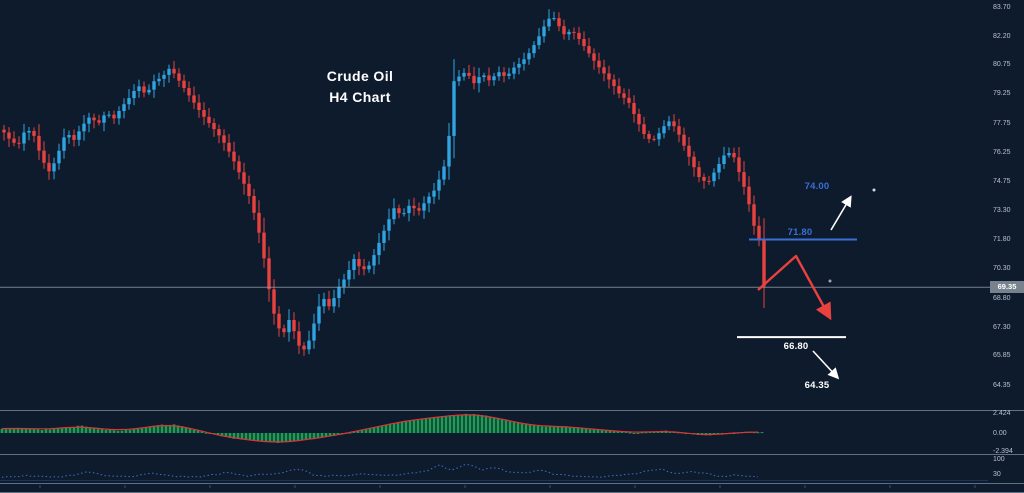  What do you see at coordinates (360, 76) in the screenshot?
I see `chart-title-line1: Crude Oil` at bounding box center [360, 76].